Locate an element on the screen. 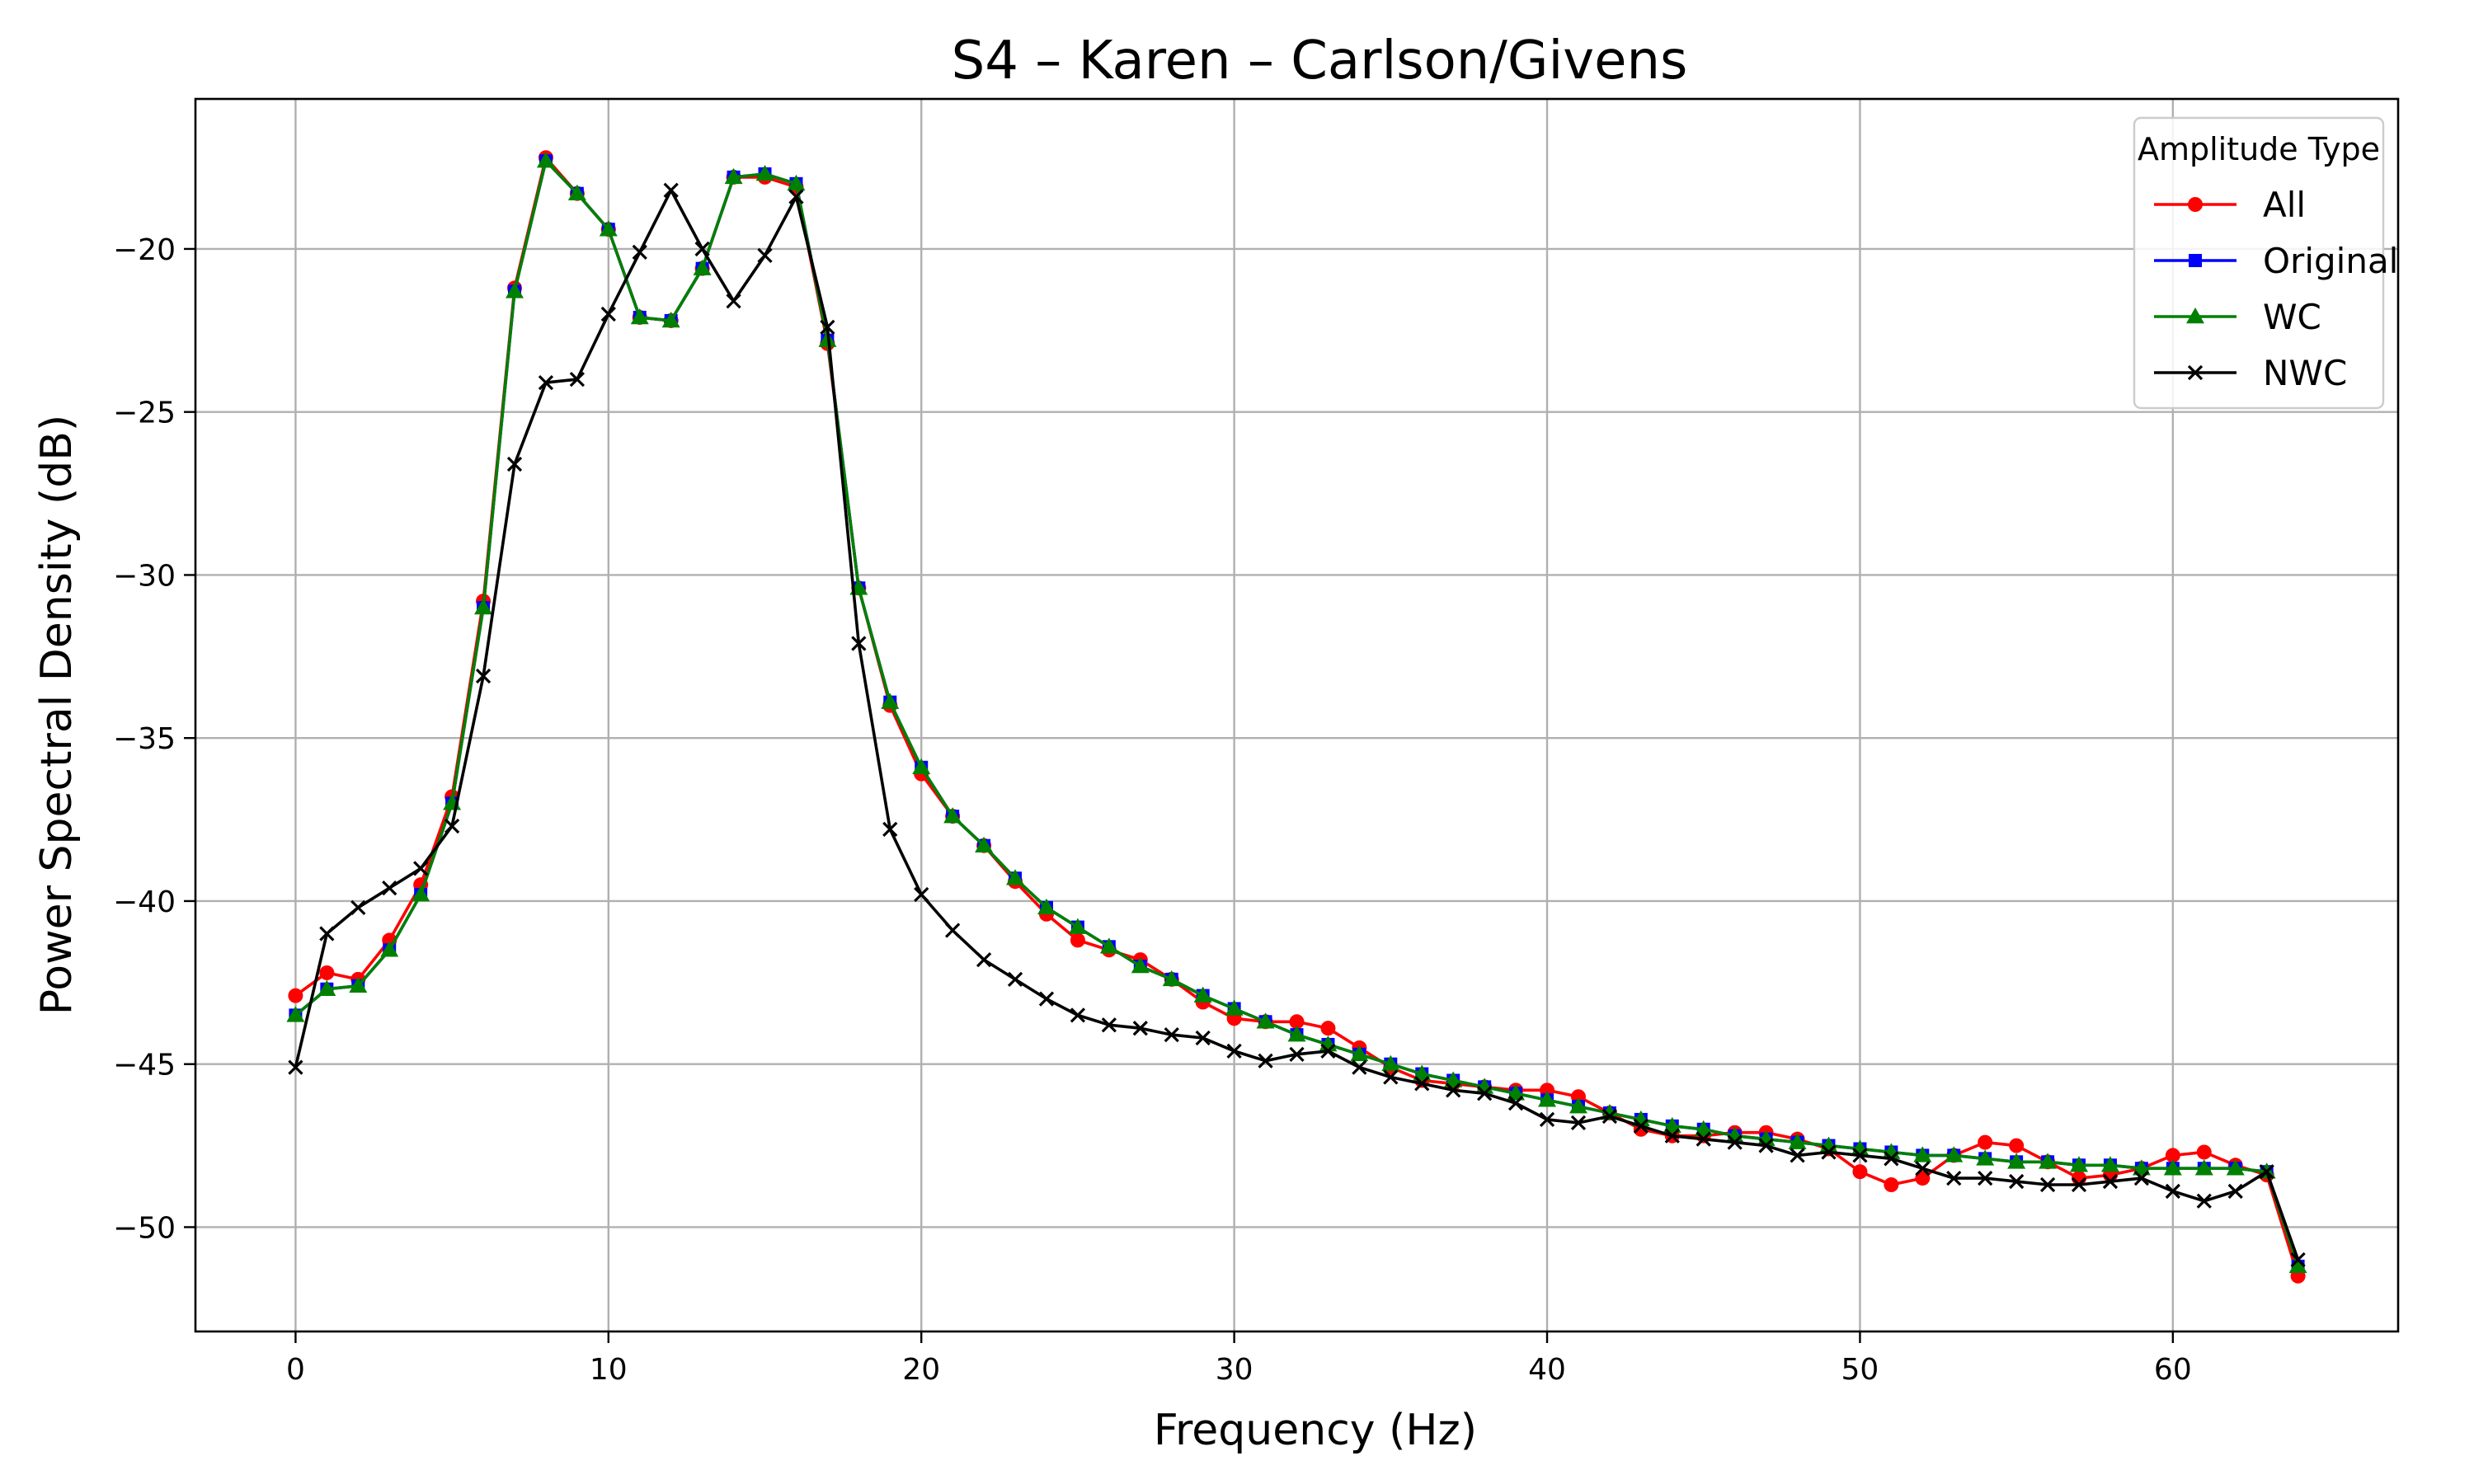 The image size is (2474, 1484). legend-label-wc: WC is located at coordinates (2292, 317).